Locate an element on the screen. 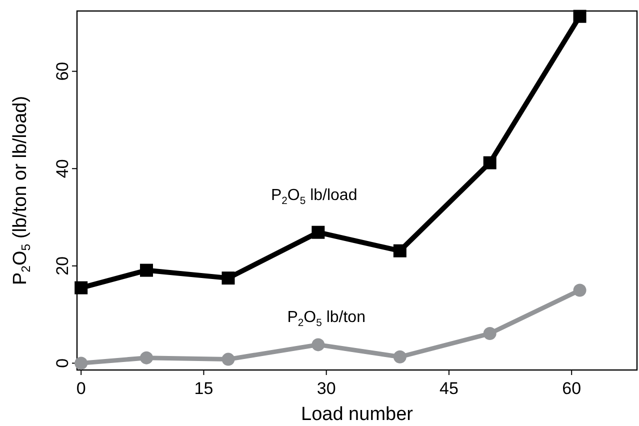 This screenshot has width=639, height=426. x-tick-label: 45 is located at coordinates (449, 388).